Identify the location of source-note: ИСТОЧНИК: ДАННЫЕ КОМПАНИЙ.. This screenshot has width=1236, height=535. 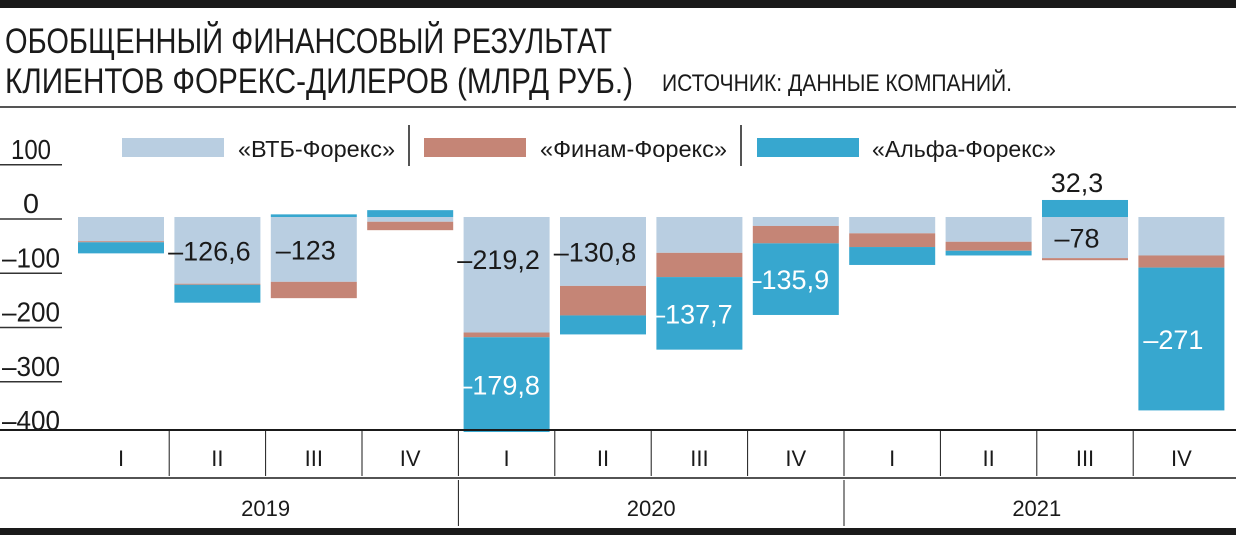
(837, 83).